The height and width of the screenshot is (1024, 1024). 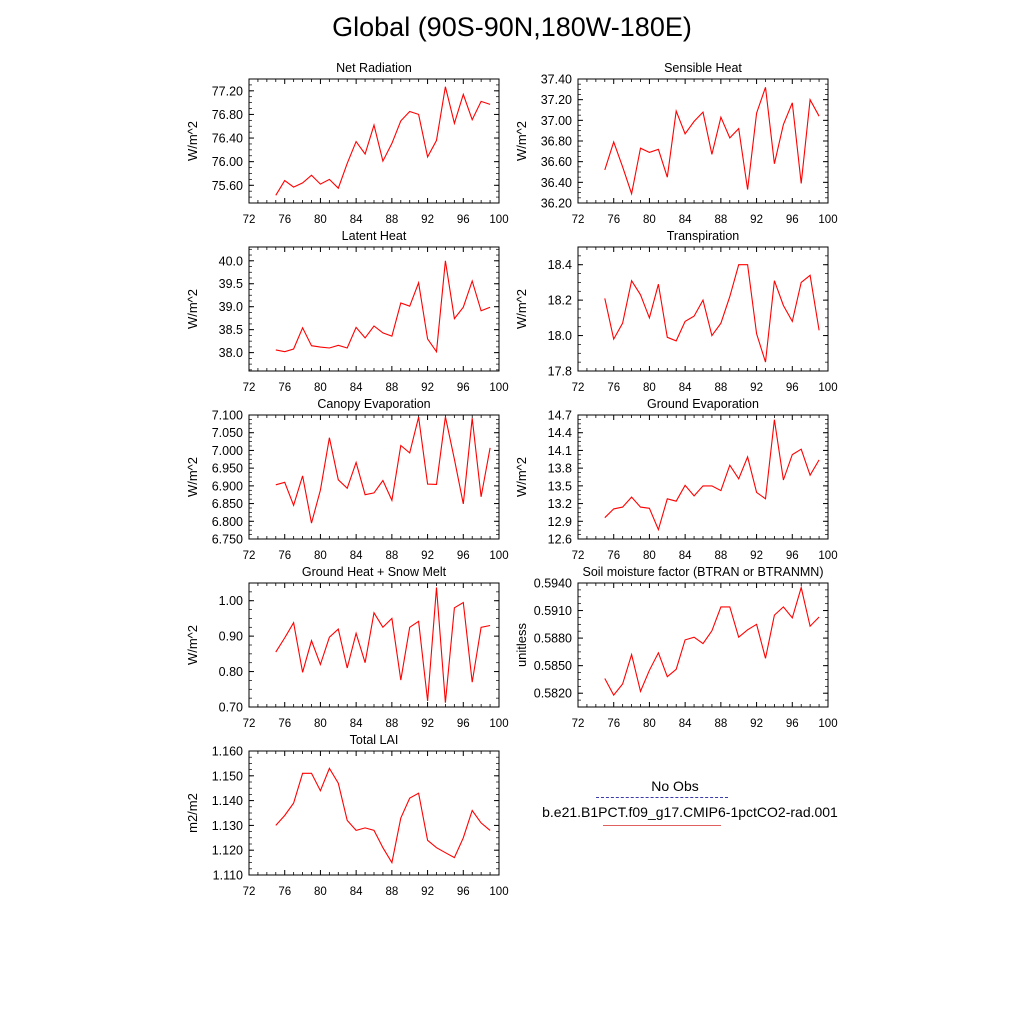 I want to click on y-tick-label: 77.20, so click(x=227, y=91).